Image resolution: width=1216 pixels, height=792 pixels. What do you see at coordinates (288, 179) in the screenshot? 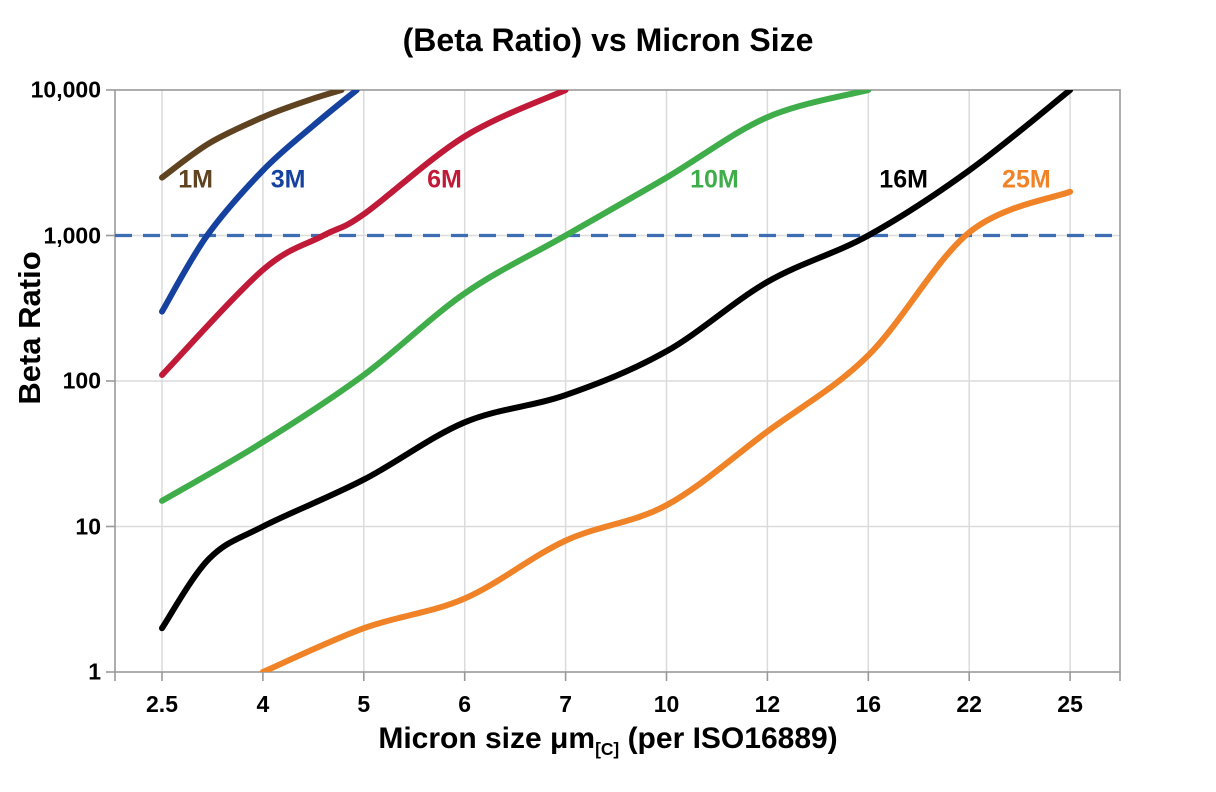
I see `series-label-3m: 3M` at bounding box center [288, 179].